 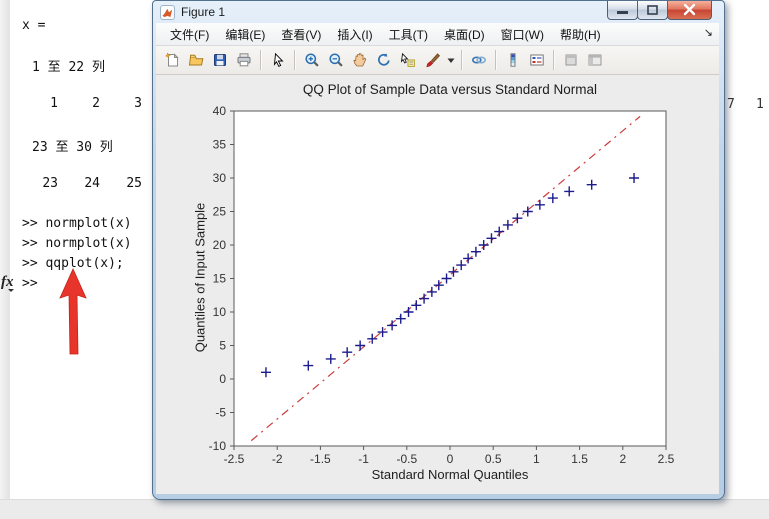 I want to click on zoom-in-button, so click(x=312, y=60).